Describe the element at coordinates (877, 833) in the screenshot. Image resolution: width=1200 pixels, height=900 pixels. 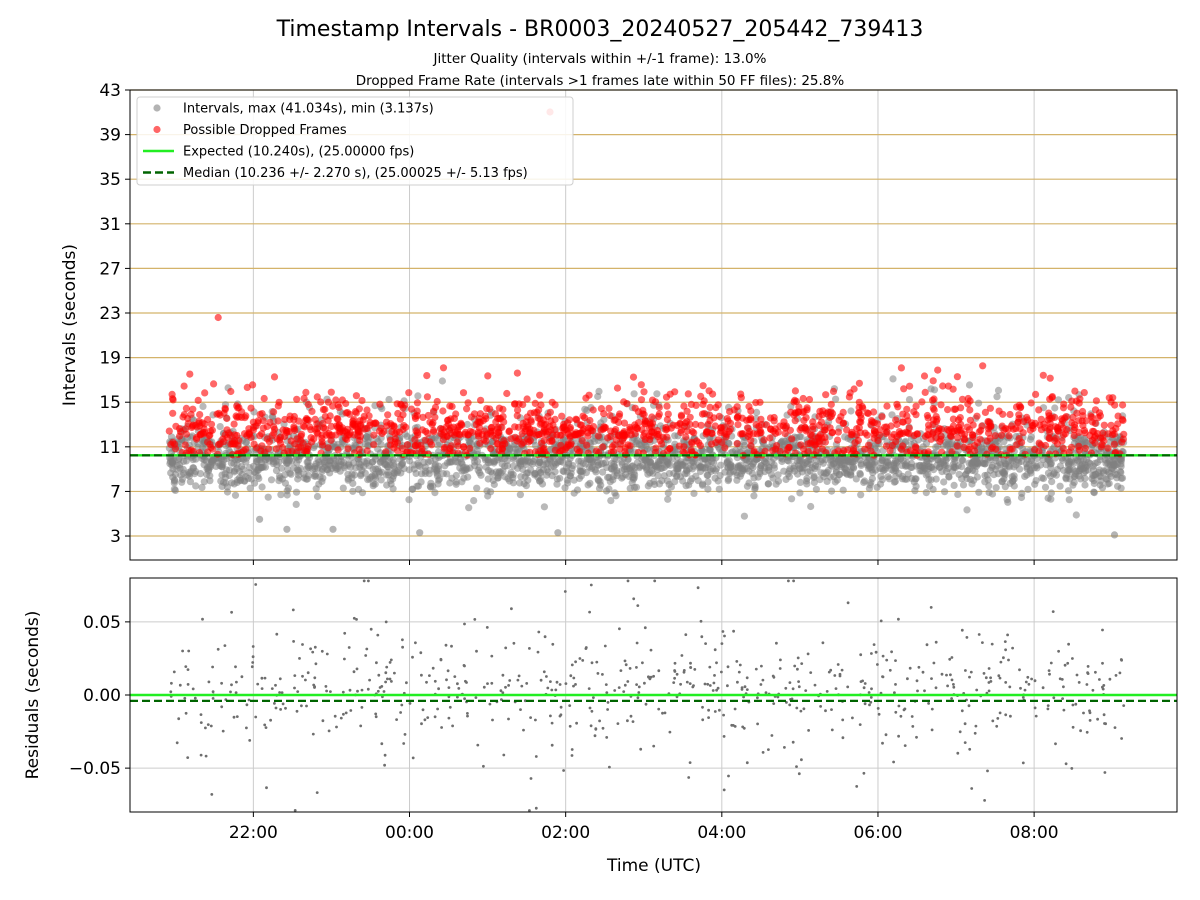
I see `bottom-x-tick-label: 06:00` at that location.